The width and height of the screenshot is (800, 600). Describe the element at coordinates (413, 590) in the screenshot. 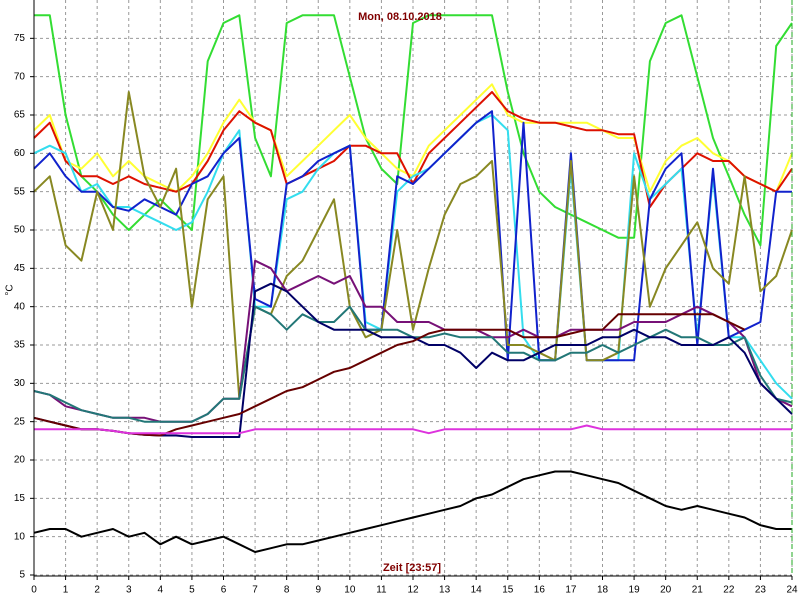

I see `x-tick-label: 12` at that location.